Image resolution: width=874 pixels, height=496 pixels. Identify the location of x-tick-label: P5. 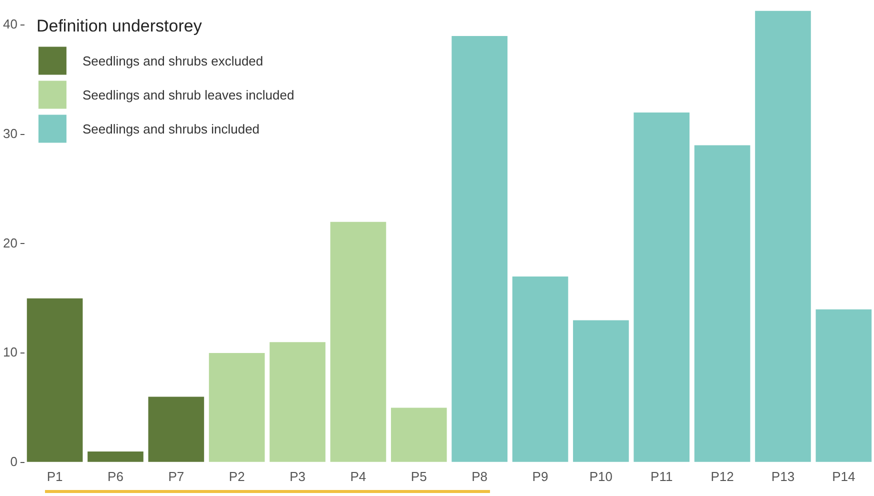
(418, 476).